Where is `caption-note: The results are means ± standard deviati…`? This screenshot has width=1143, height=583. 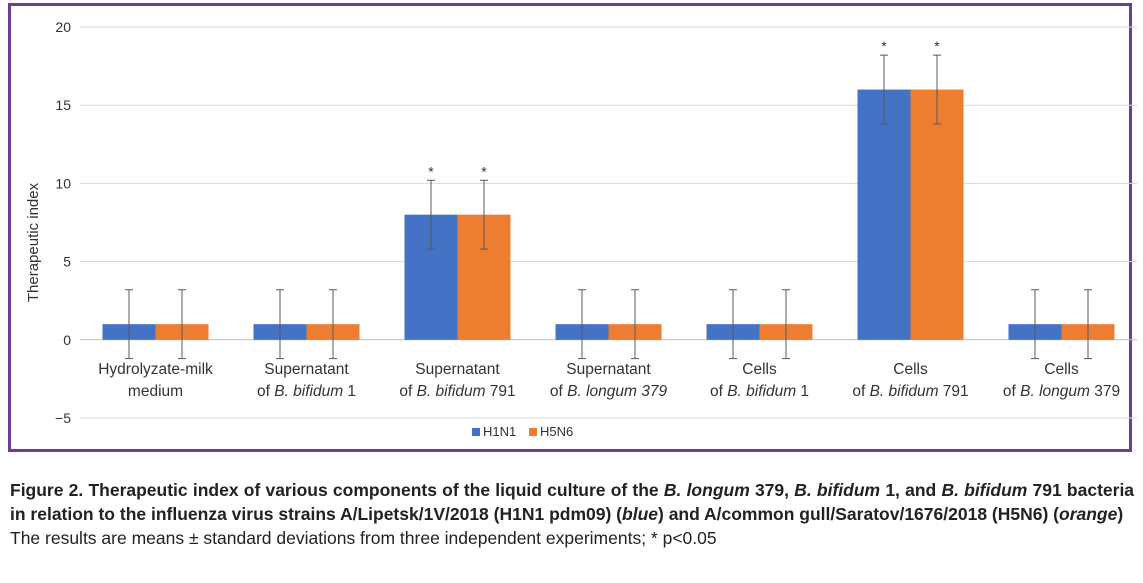
caption-note: The results are means ± standard deviati… is located at coordinates (363, 538).